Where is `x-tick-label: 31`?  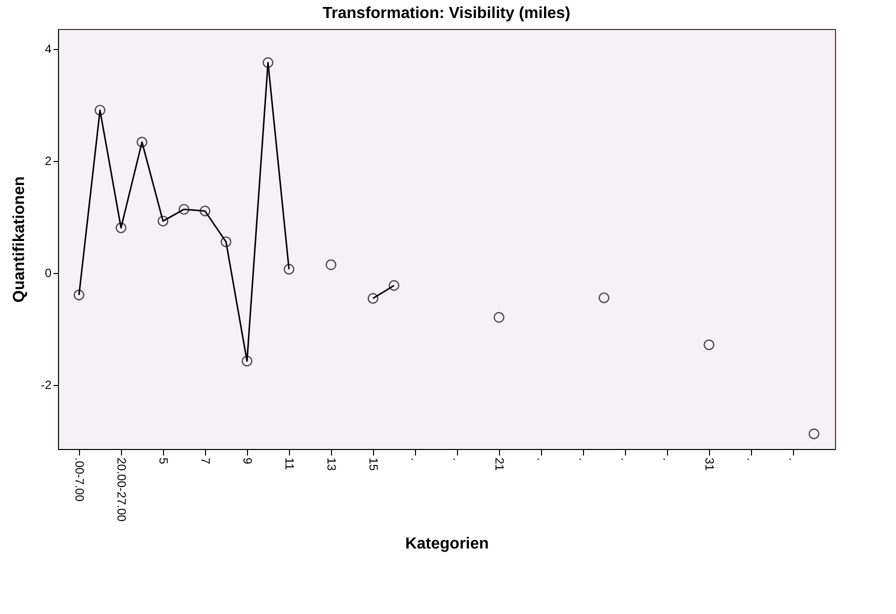
x-tick-label: 31 is located at coordinates (709, 465).